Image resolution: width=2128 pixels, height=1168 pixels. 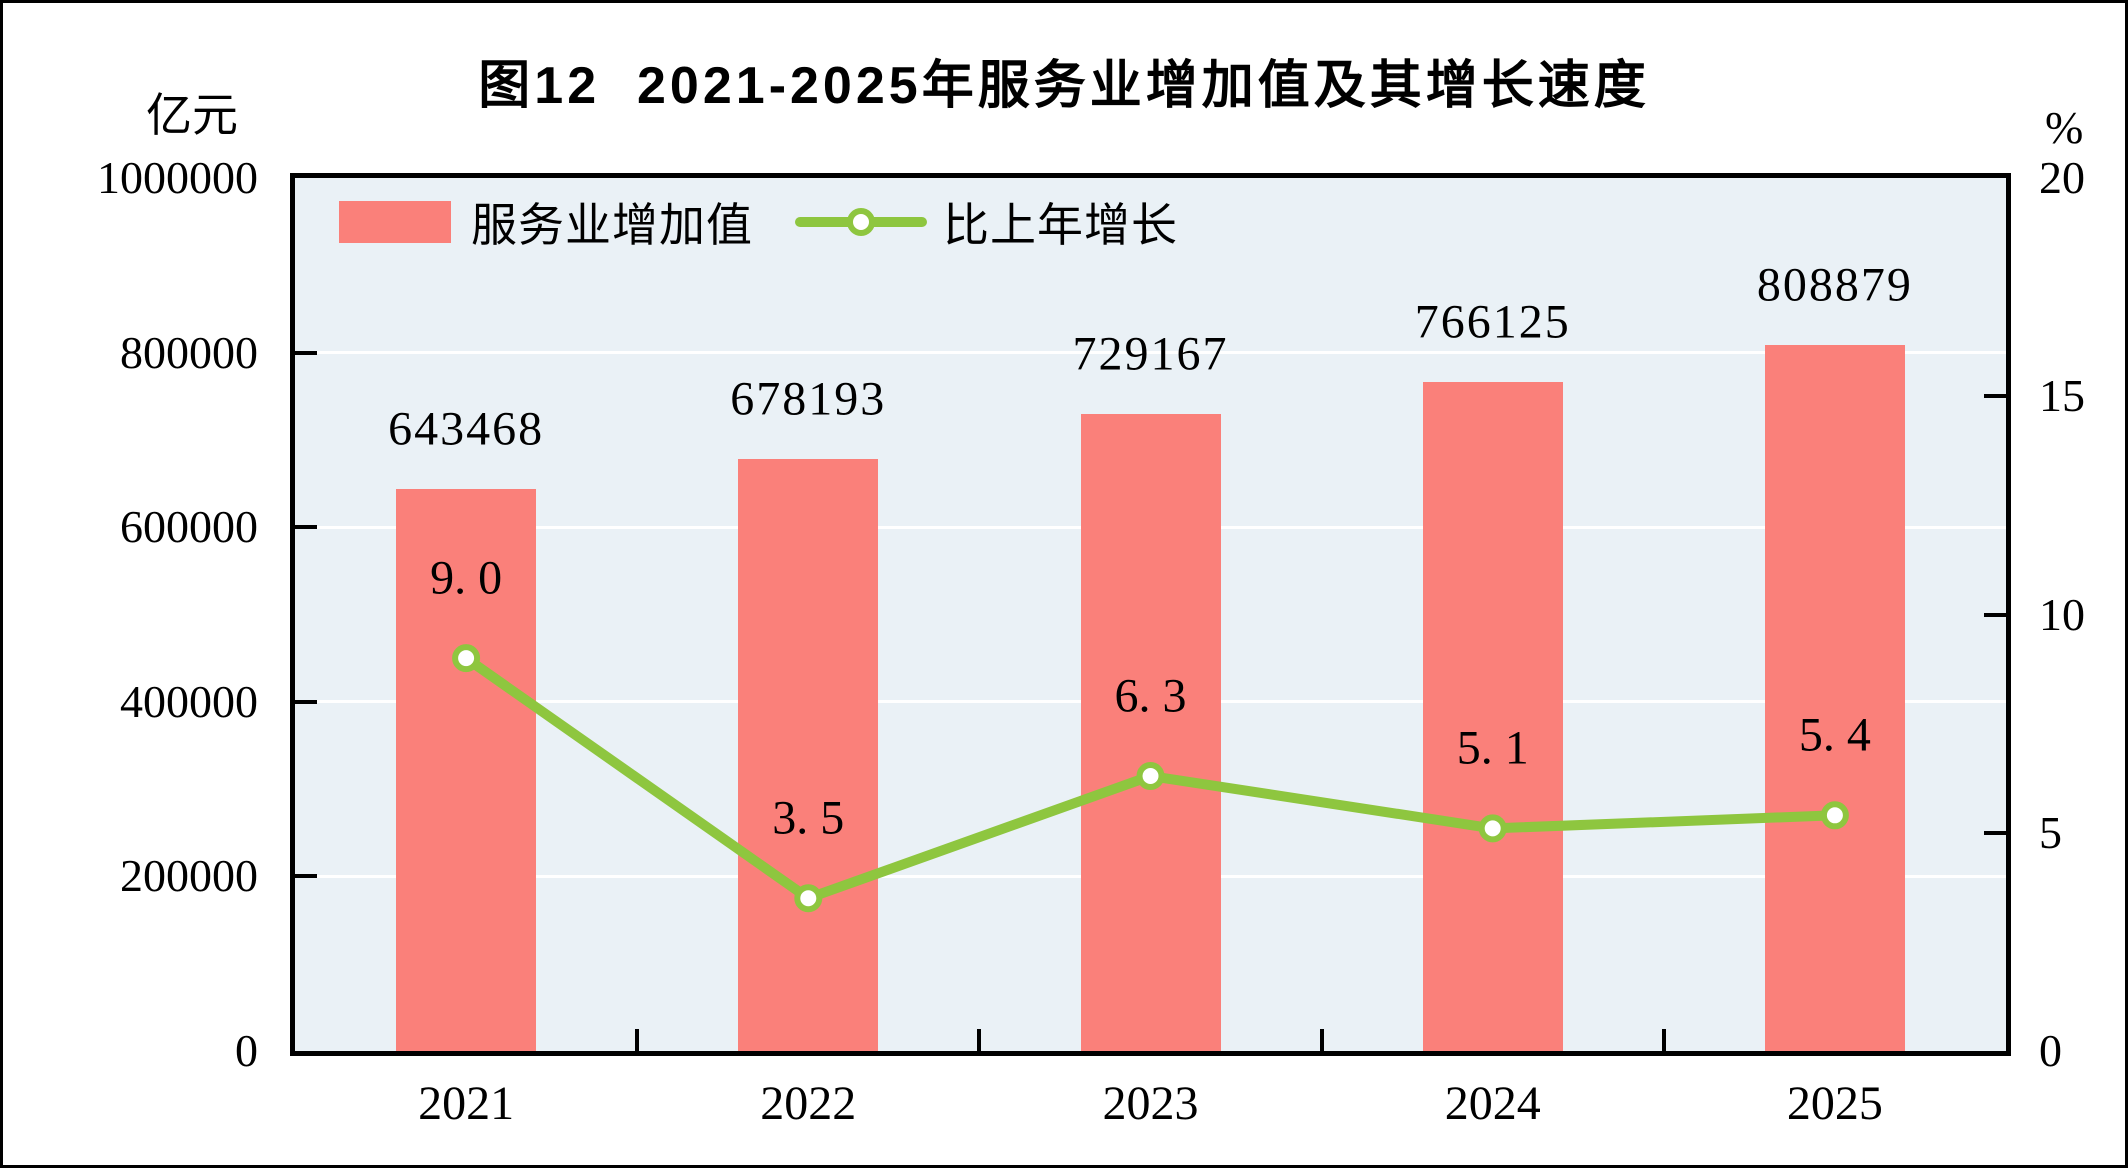 I want to click on growth-value-label-2023: 6. 3, so click(x=1150, y=696).